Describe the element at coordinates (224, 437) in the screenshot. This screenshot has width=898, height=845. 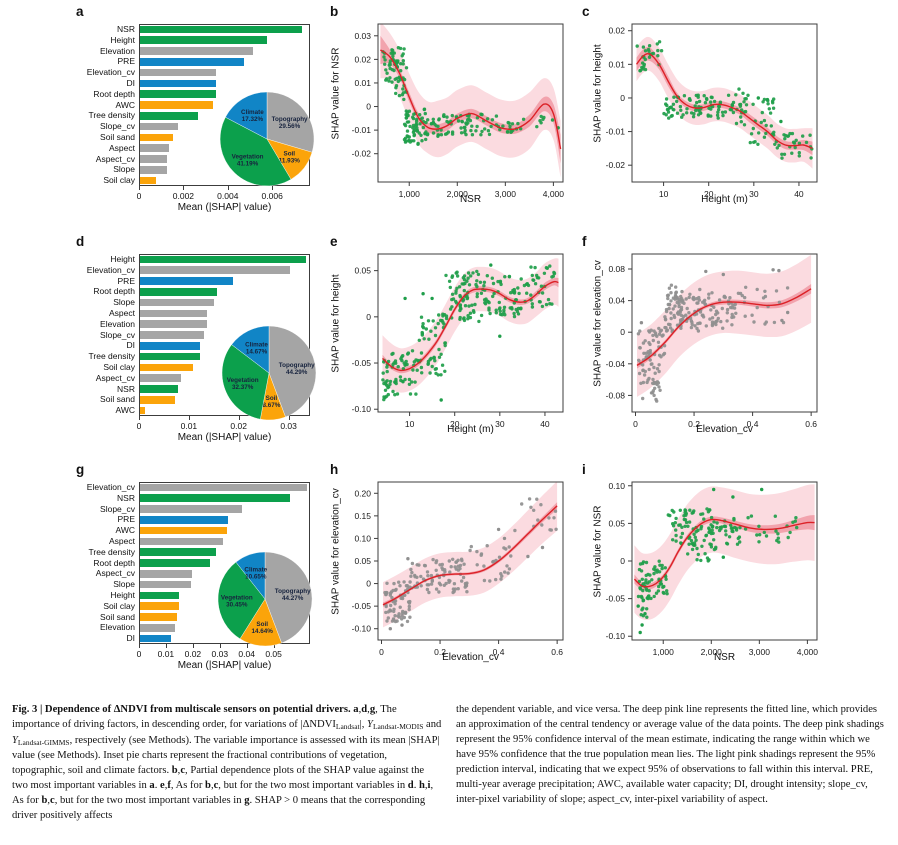
I see `x-axis-label-d: Mean (|SHAP| value)` at that location.